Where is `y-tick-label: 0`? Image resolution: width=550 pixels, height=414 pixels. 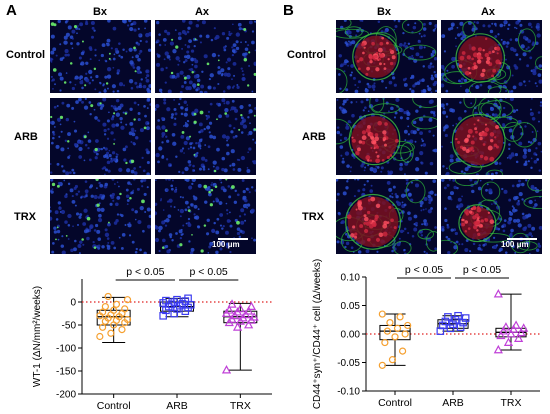 y-tick-label: 0 is located at coordinates (73, 303).